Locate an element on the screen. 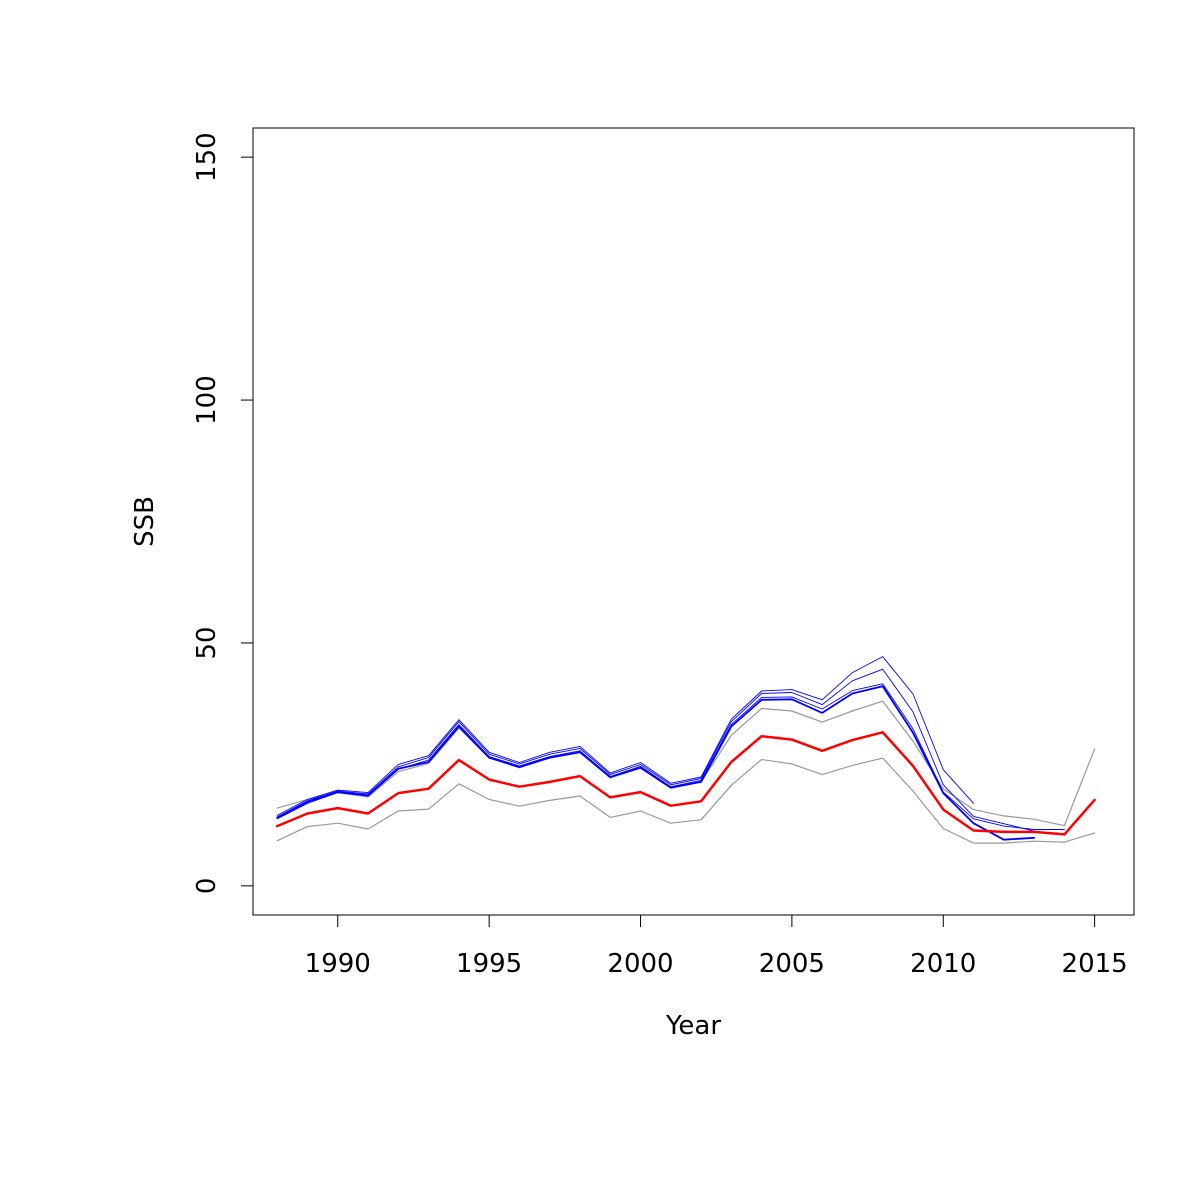 The image size is (1200, 1200). x-axis: 1990 1995 2000 2005 2010 2015 is located at coordinates (716, 946).